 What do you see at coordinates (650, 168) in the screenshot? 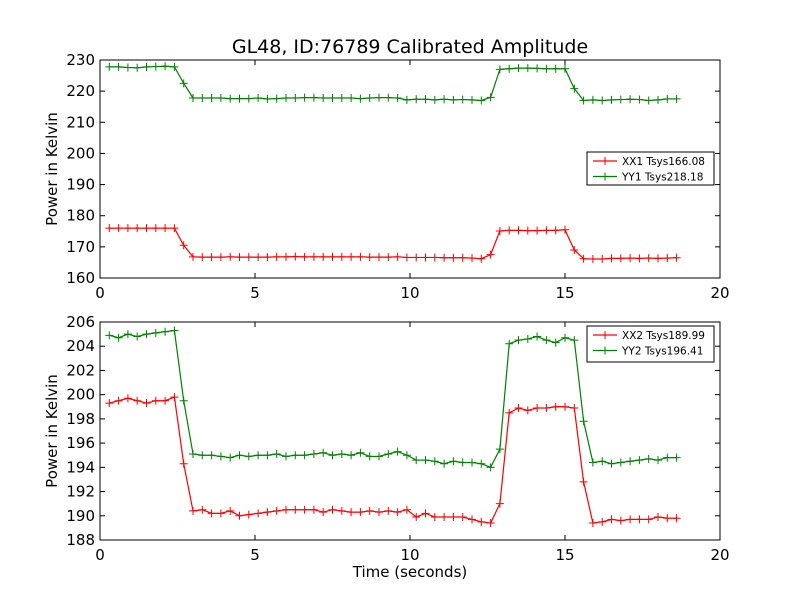
I see `legend: XX1 Tsys166.08 YY1 Tsys218.18` at bounding box center [650, 168].